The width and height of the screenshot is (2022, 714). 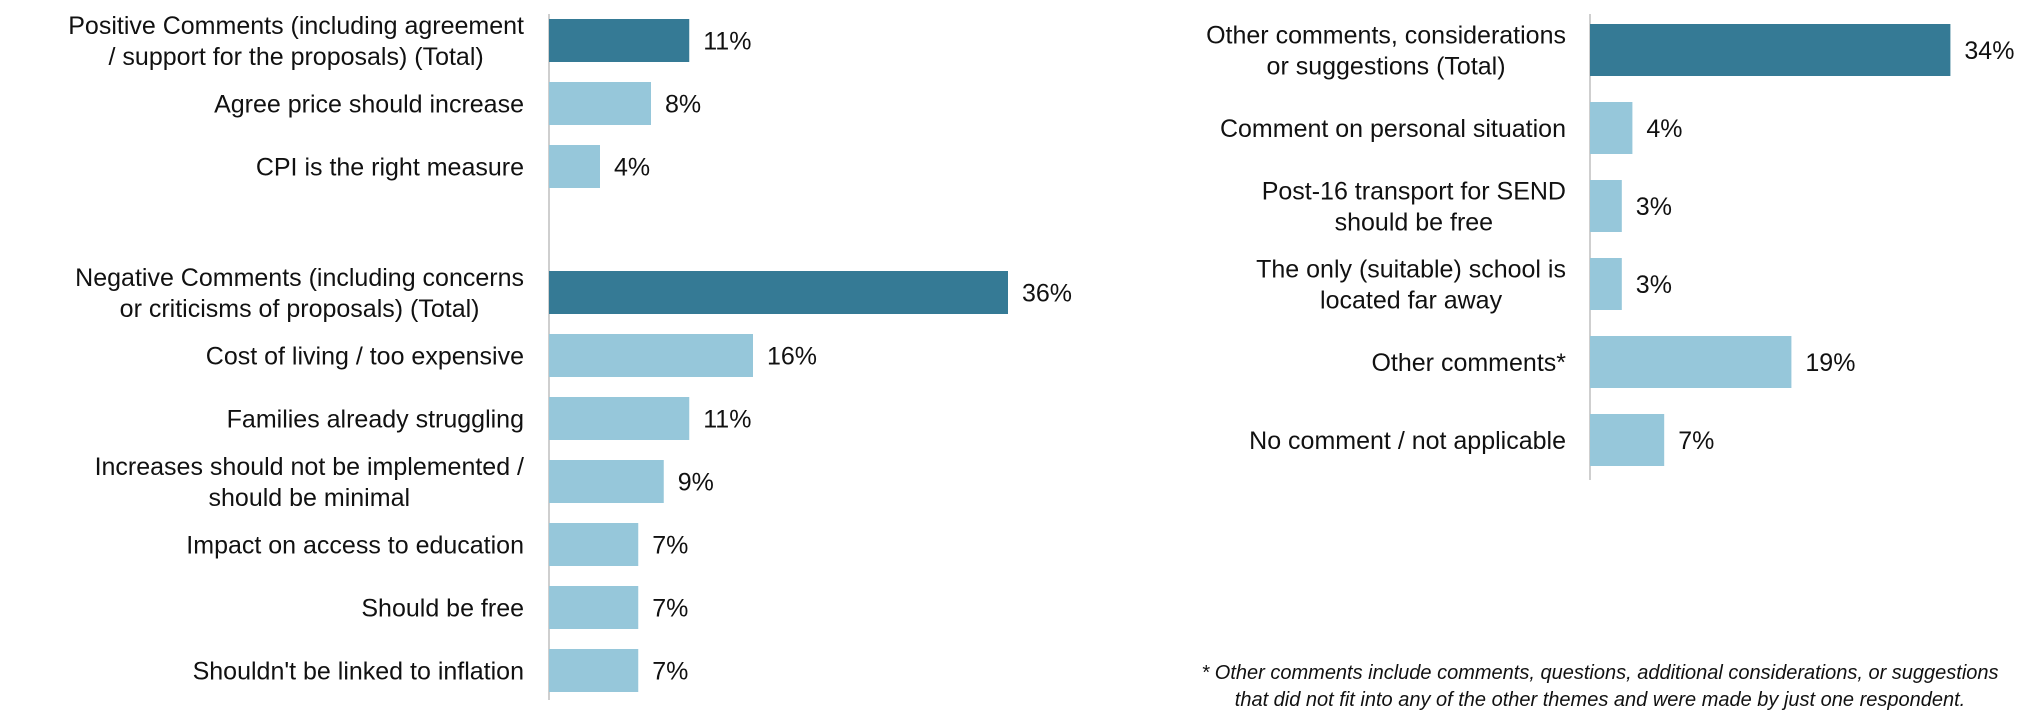 I want to click on data-label: 36%, so click(x=1047, y=294).